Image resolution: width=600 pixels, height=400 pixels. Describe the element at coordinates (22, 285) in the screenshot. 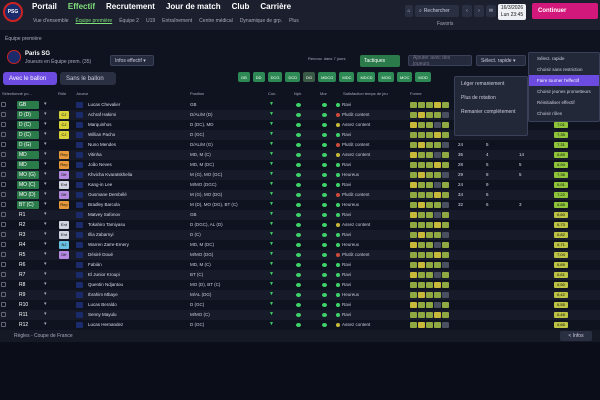

I see `position-slot: R8` at that location.